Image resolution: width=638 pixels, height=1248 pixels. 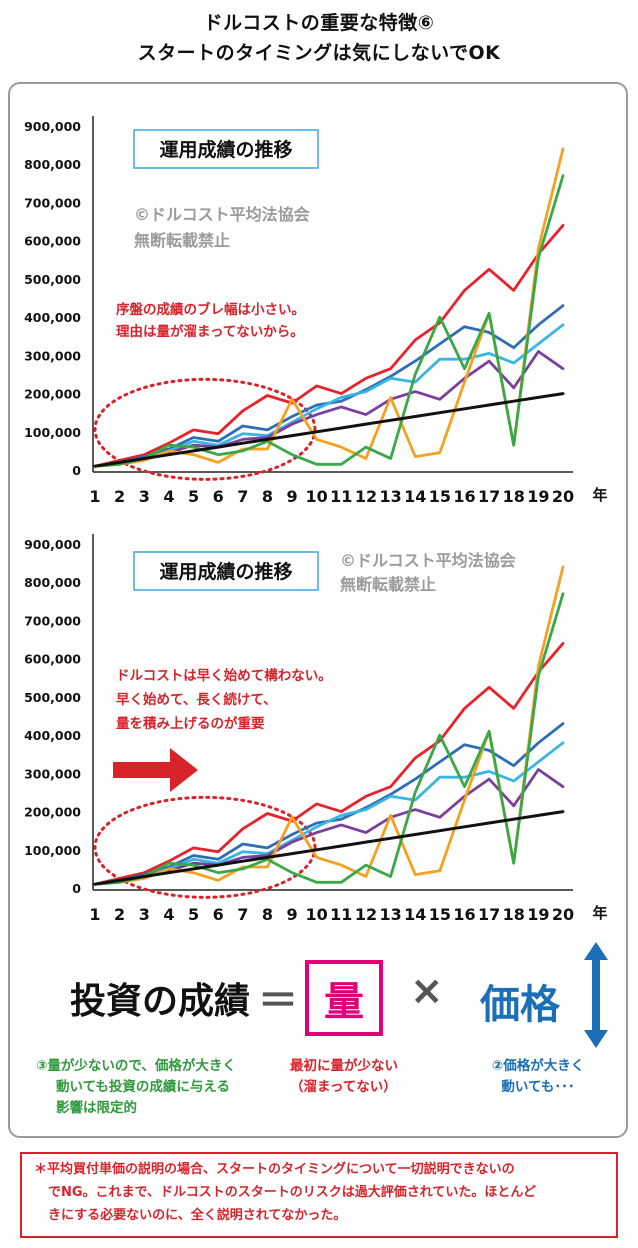 I want to click on note-red-line: 最初に量が少ない, so click(x=344, y=1066).